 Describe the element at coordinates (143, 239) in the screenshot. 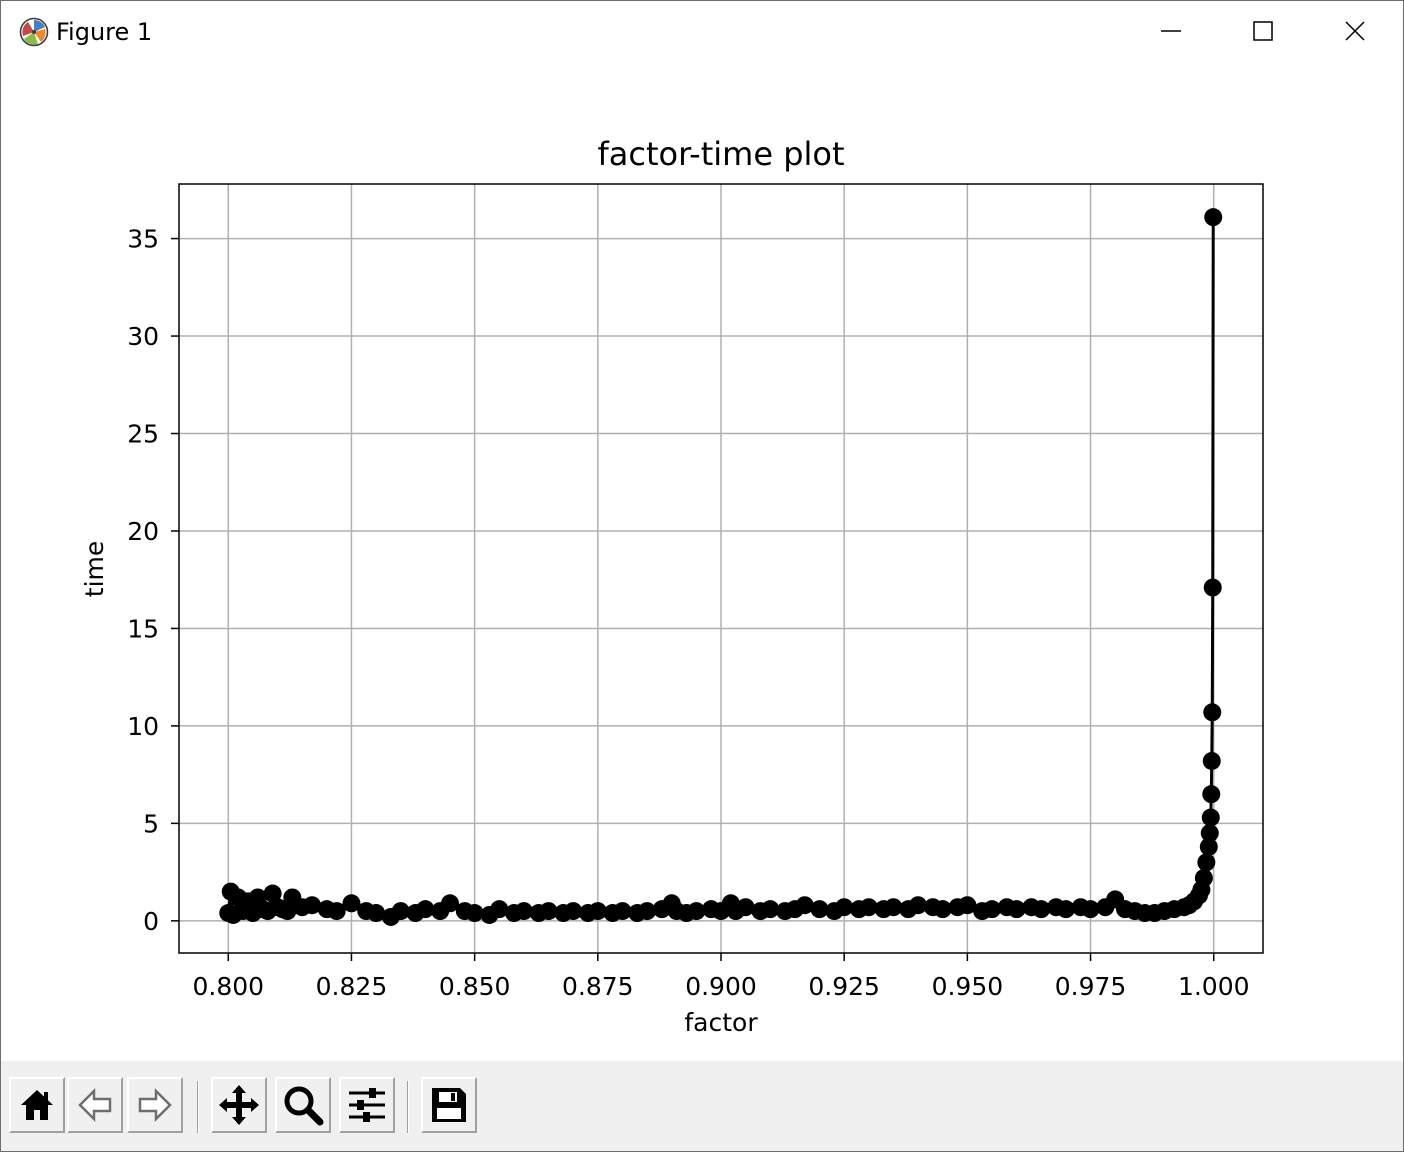

I see `y-tick-label: 35` at that location.